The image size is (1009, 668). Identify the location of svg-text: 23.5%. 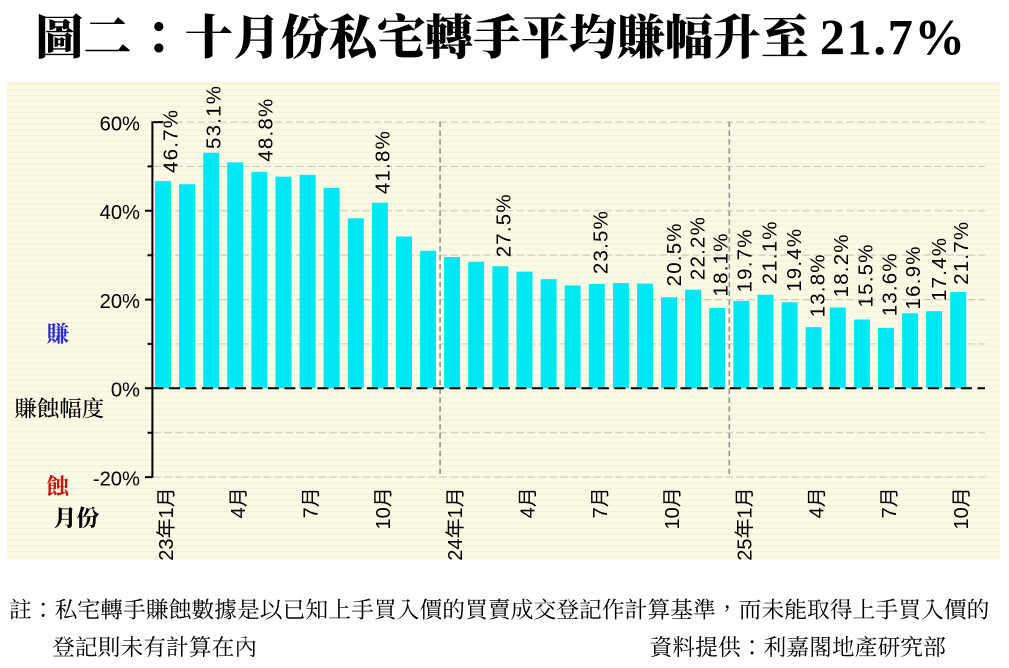
(600, 242).